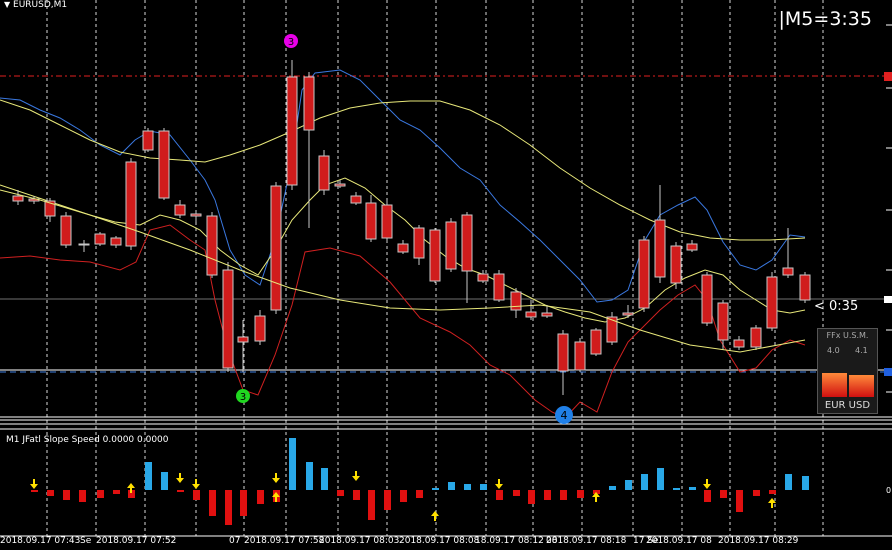 This screenshot has width=892, height=550. I want to click on slope-speed-histogram, so click(420, 481).